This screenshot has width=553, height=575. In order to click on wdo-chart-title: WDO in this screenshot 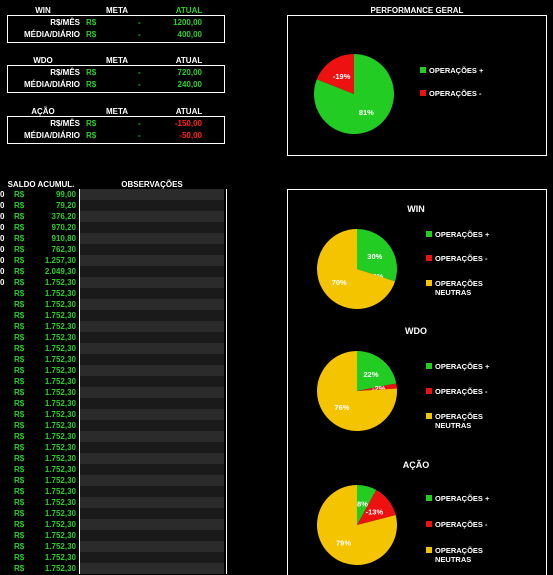, I will do `click(416, 331)`.